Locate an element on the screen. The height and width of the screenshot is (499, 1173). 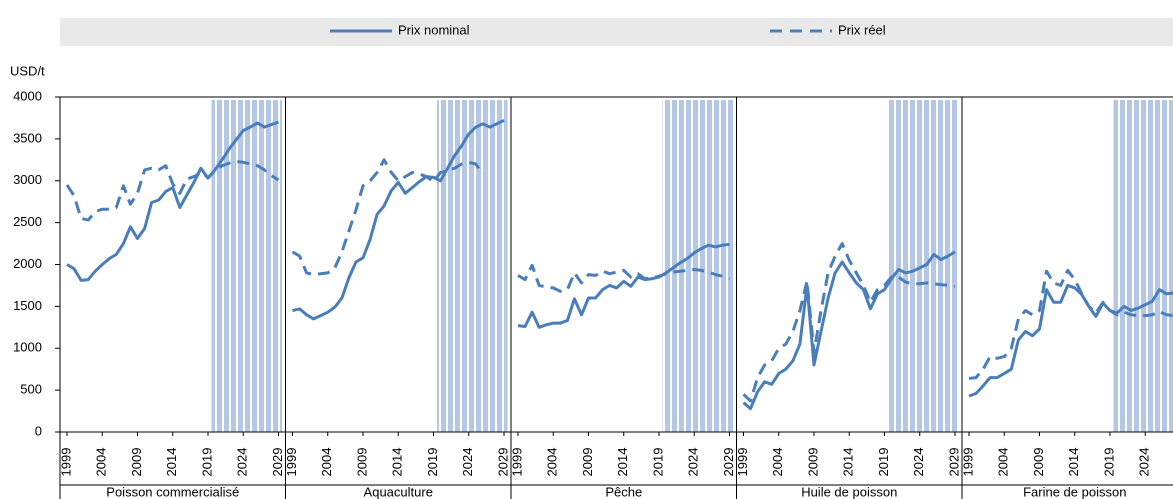
panel-title: Pêche is located at coordinates (623, 491).